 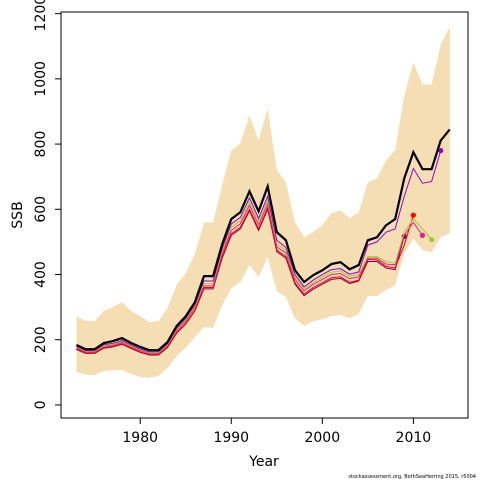 I want to click on y-tick-label: 0, so click(x=41, y=404).